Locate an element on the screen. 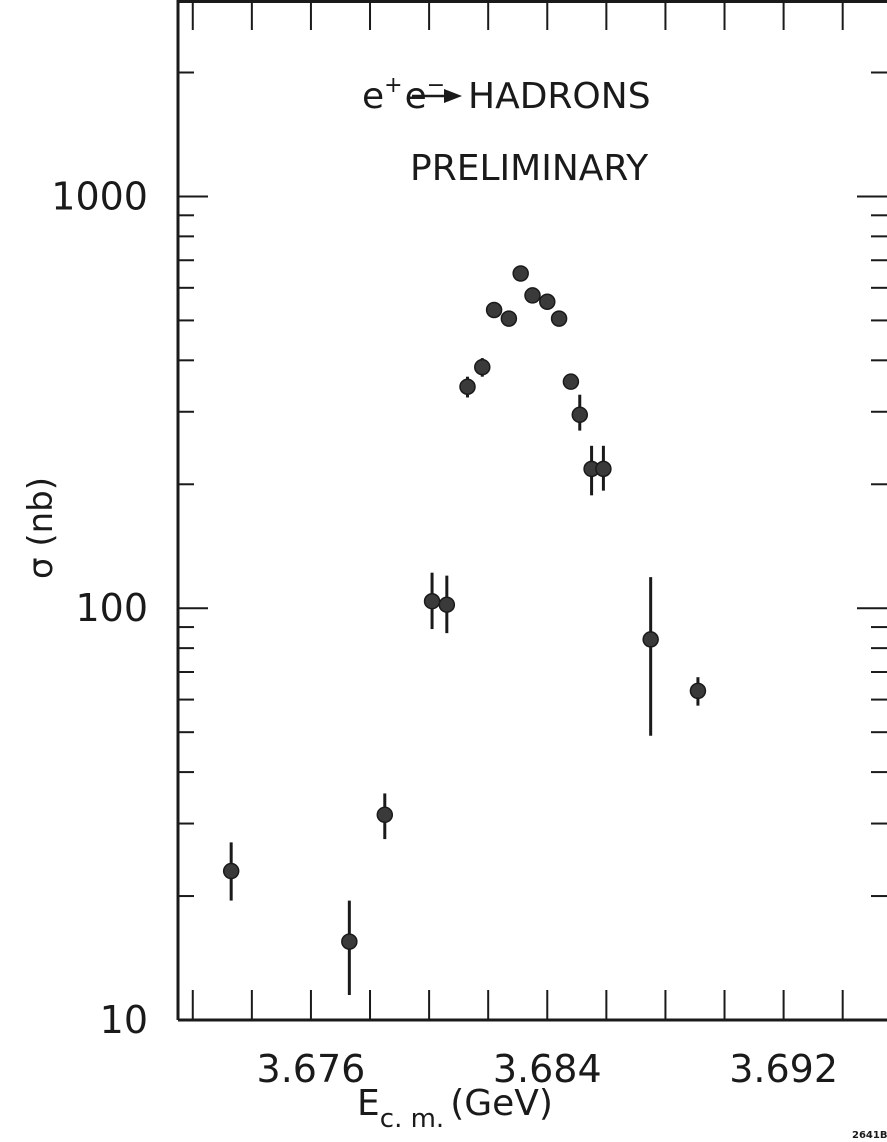  x-tick-label: 3.684 is located at coordinates (547, 1069).